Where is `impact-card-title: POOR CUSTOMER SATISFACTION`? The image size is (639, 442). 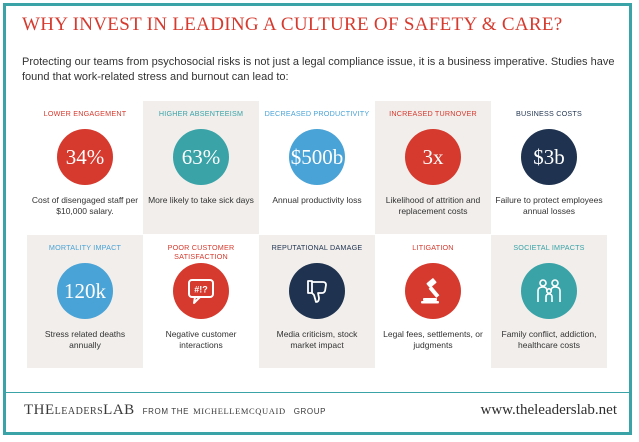 impact-card-title: POOR CUSTOMER SATISFACTION is located at coordinates (201, 252).